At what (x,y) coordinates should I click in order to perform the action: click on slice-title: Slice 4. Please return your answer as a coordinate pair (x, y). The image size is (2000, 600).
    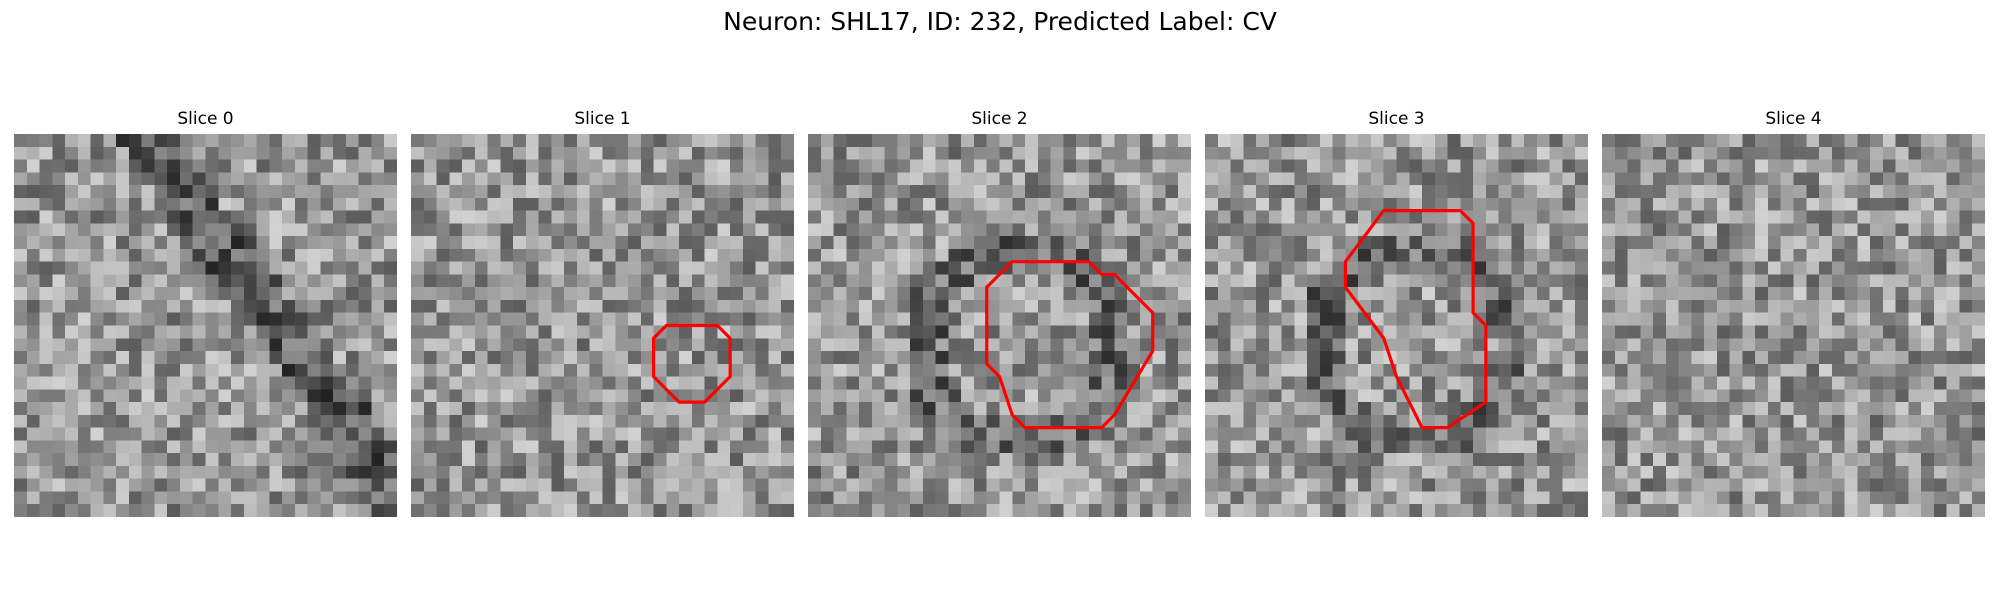
    Looking at the image, I should click on (1793, 119).